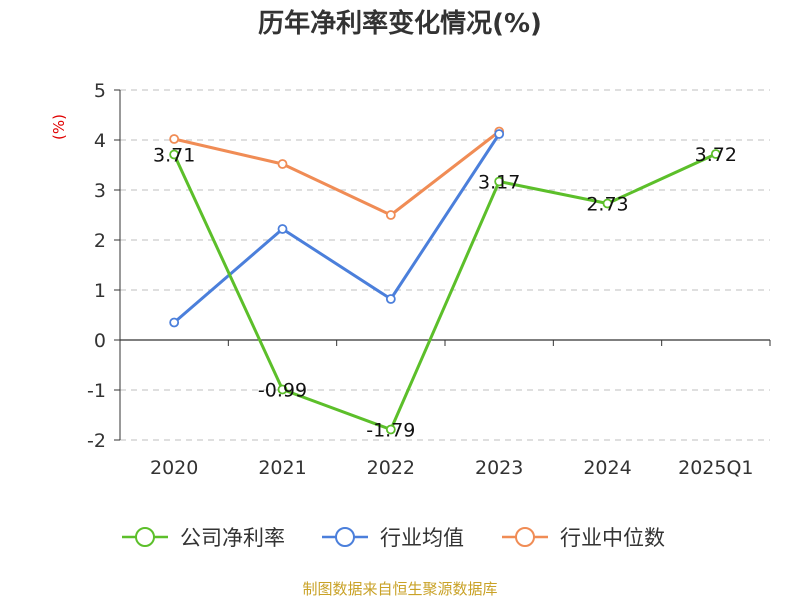  I want to click on data-label: 3.72, so click(716, 155).